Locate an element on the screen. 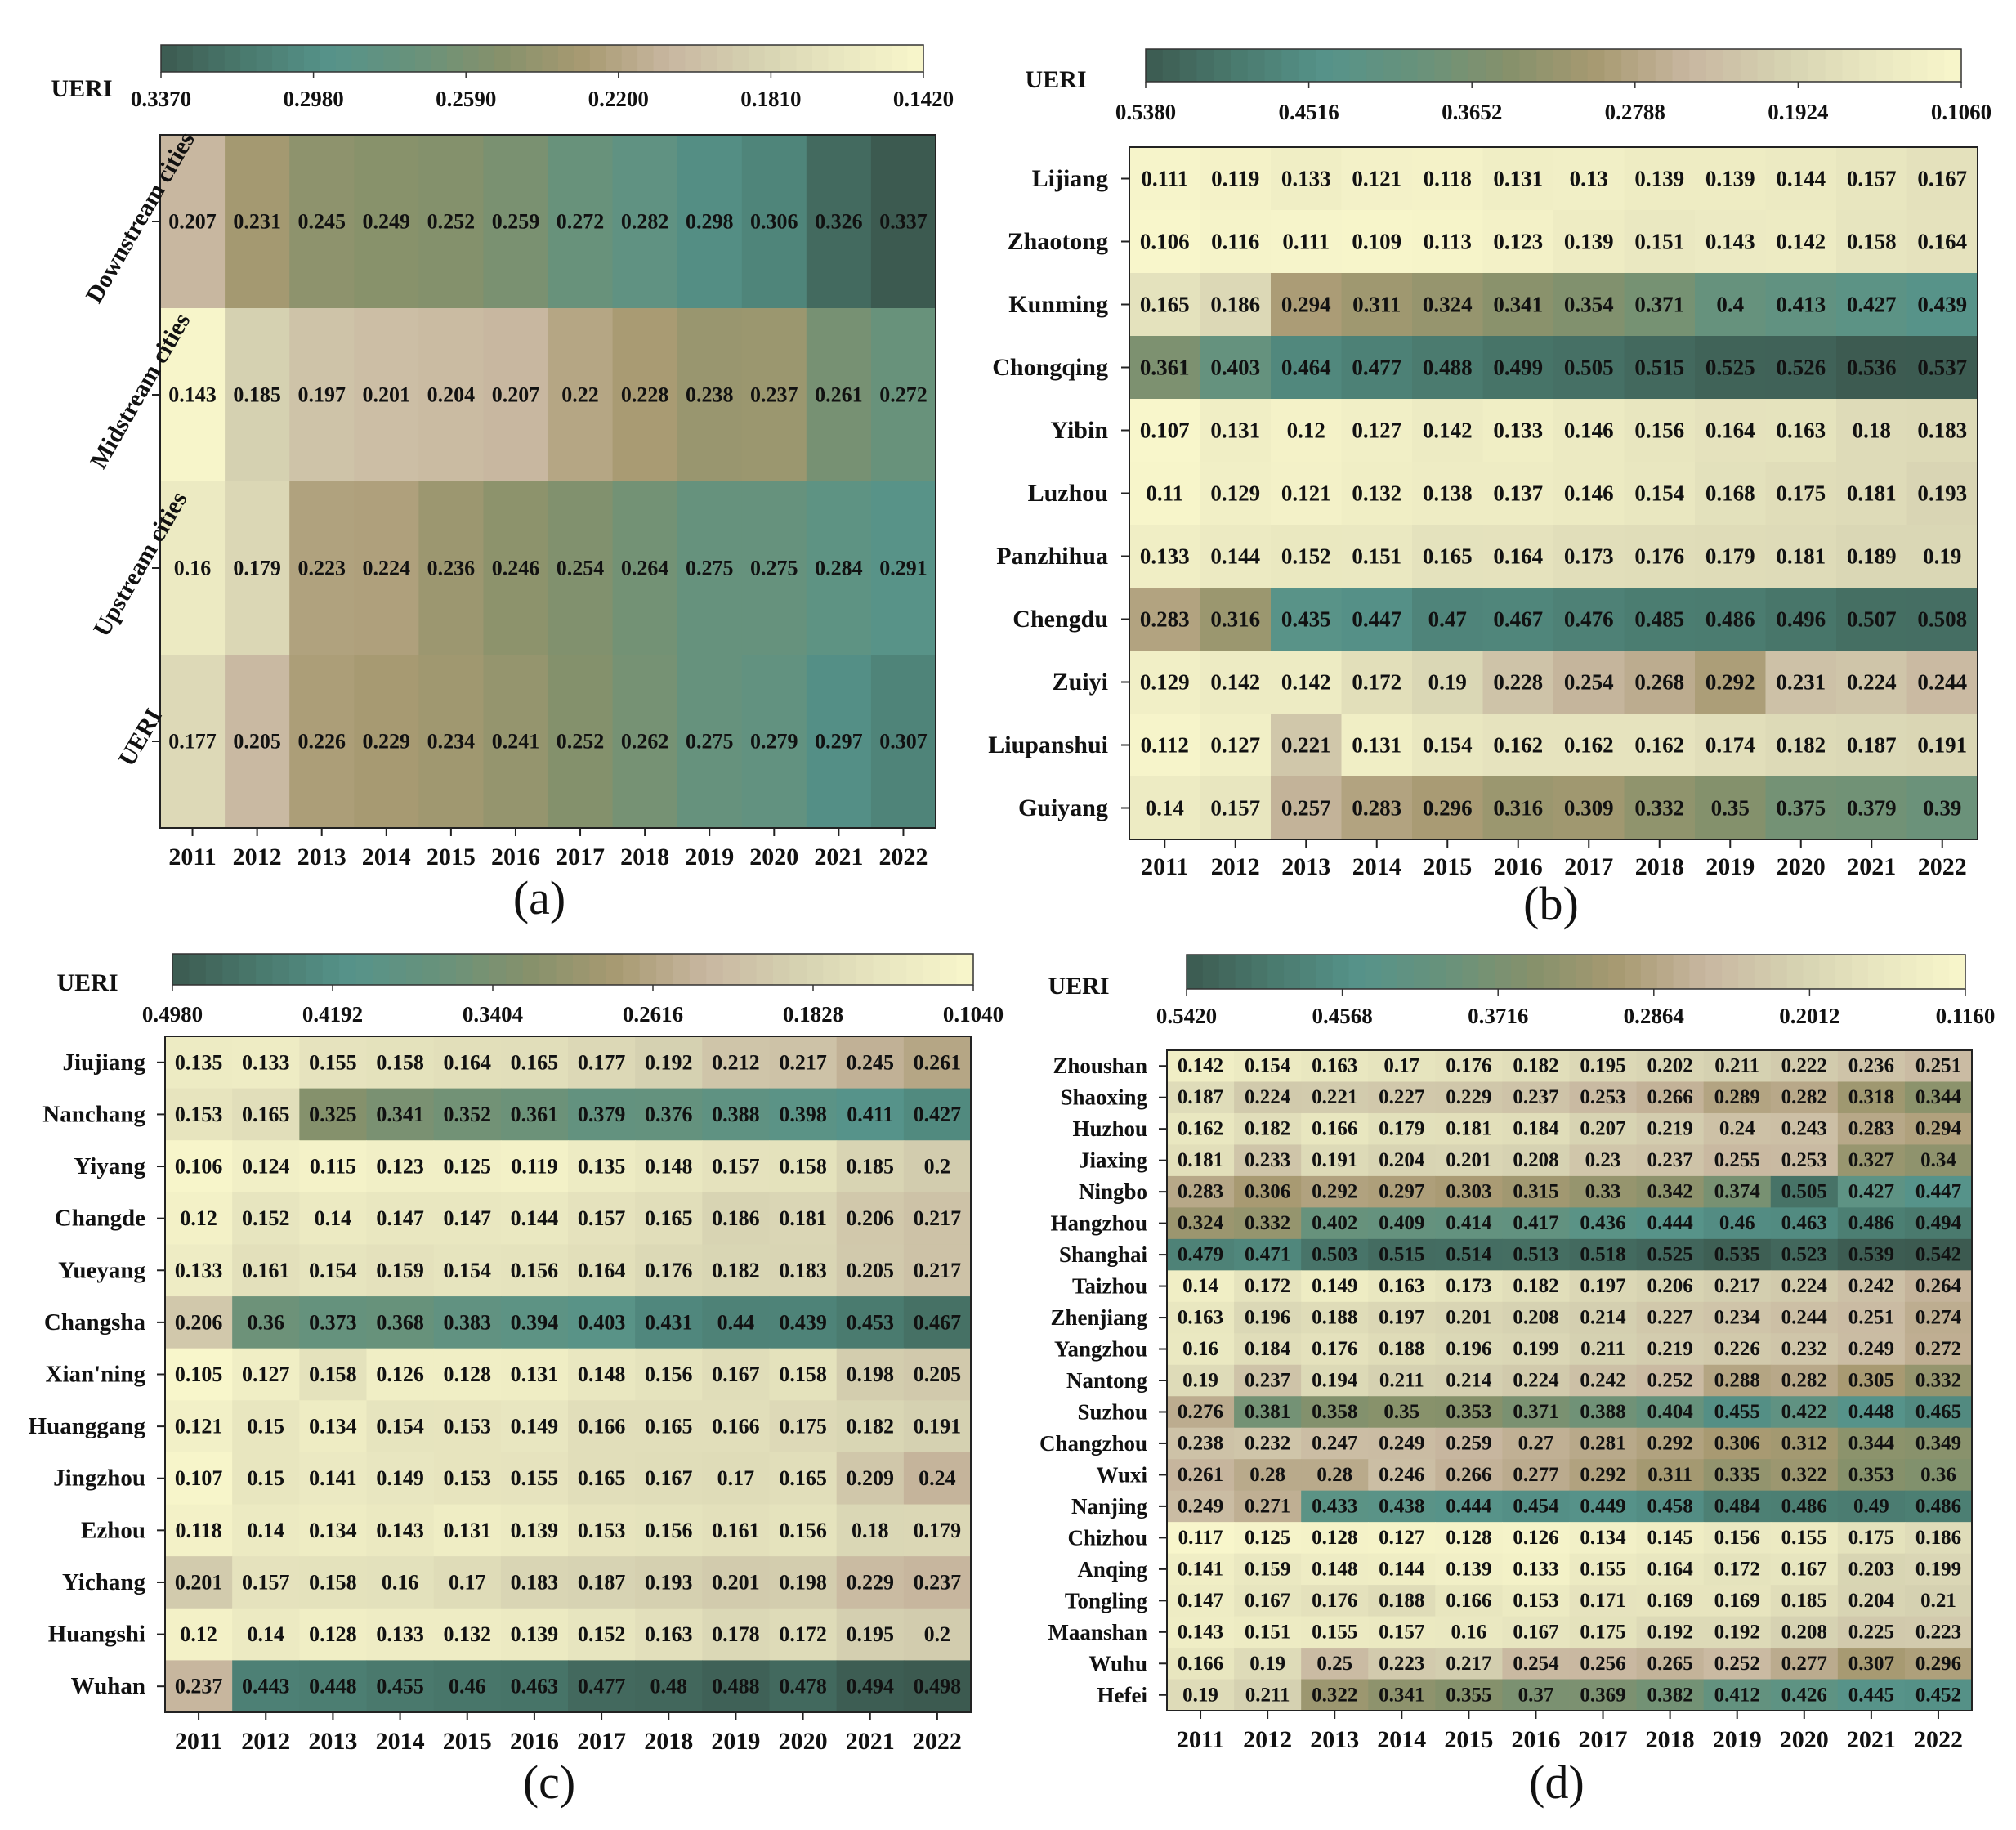 The image size is (2016, 1830). cell-value-label: 0.168 is located at coordinates (1730, 493).